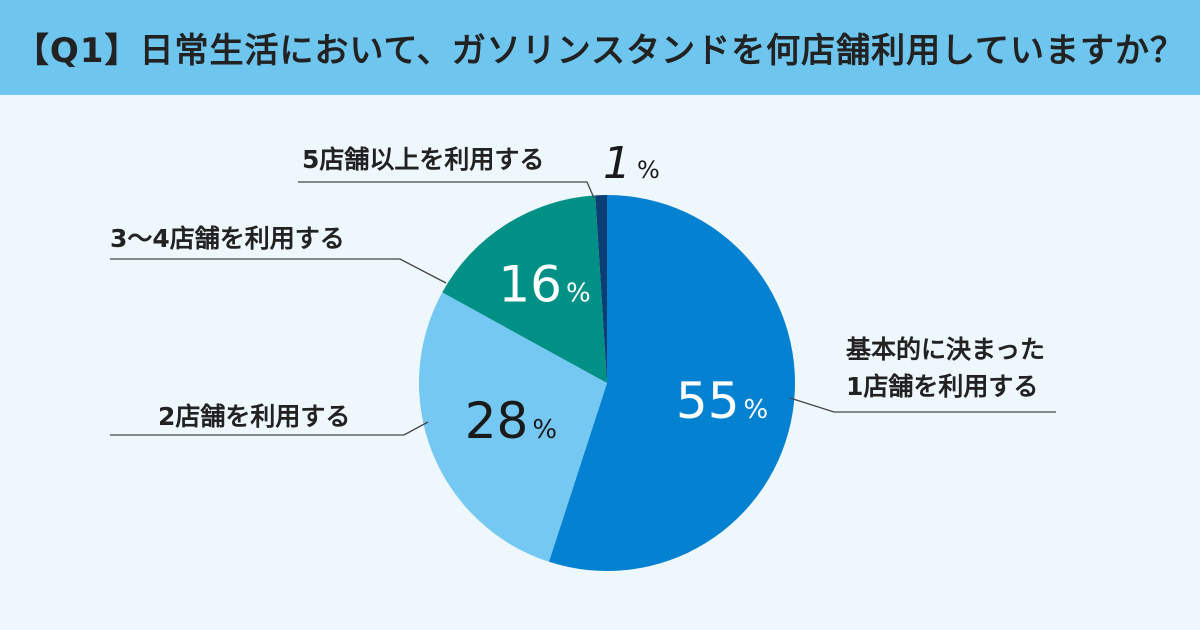 The height and width of the screenshot is (630, 1200). Describe the element at coordinates (511, 421) in the screenshot. I see `slice-value-2: 28%` at that location.